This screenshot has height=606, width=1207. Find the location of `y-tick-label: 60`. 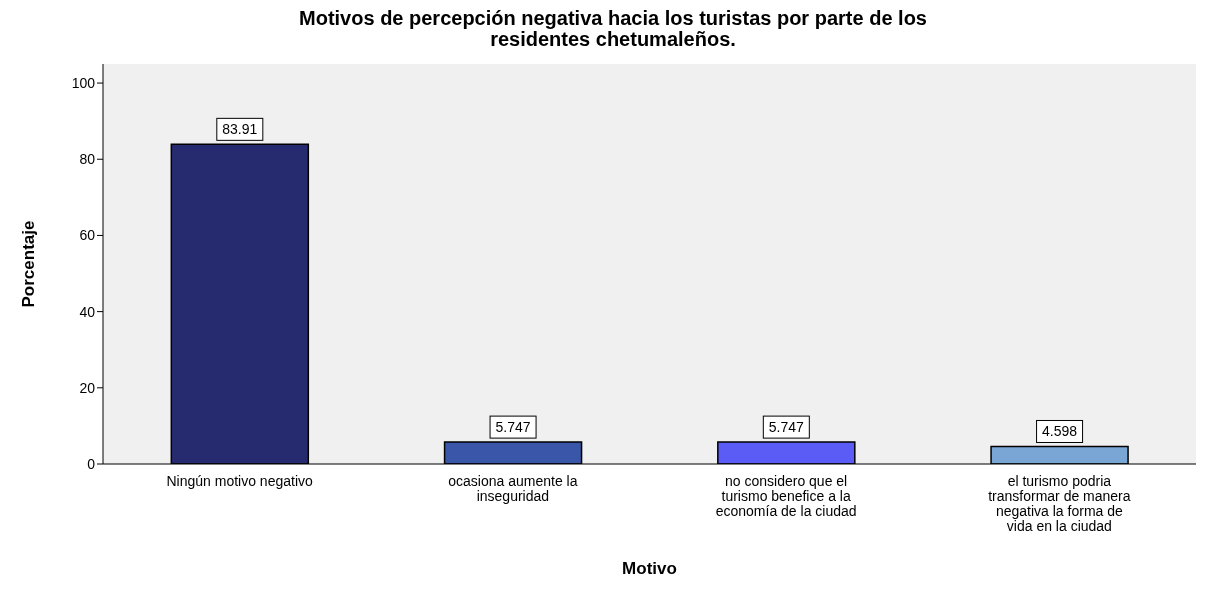

y-tick-label: 60 is located at coordinates (87, 235).